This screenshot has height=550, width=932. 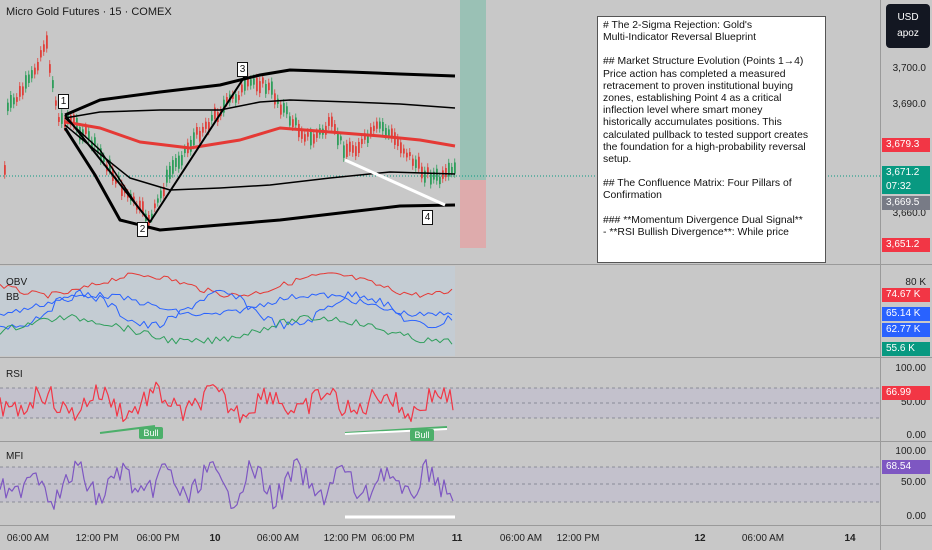 I want to click on pattern-leg, so click(x=155, y=149).